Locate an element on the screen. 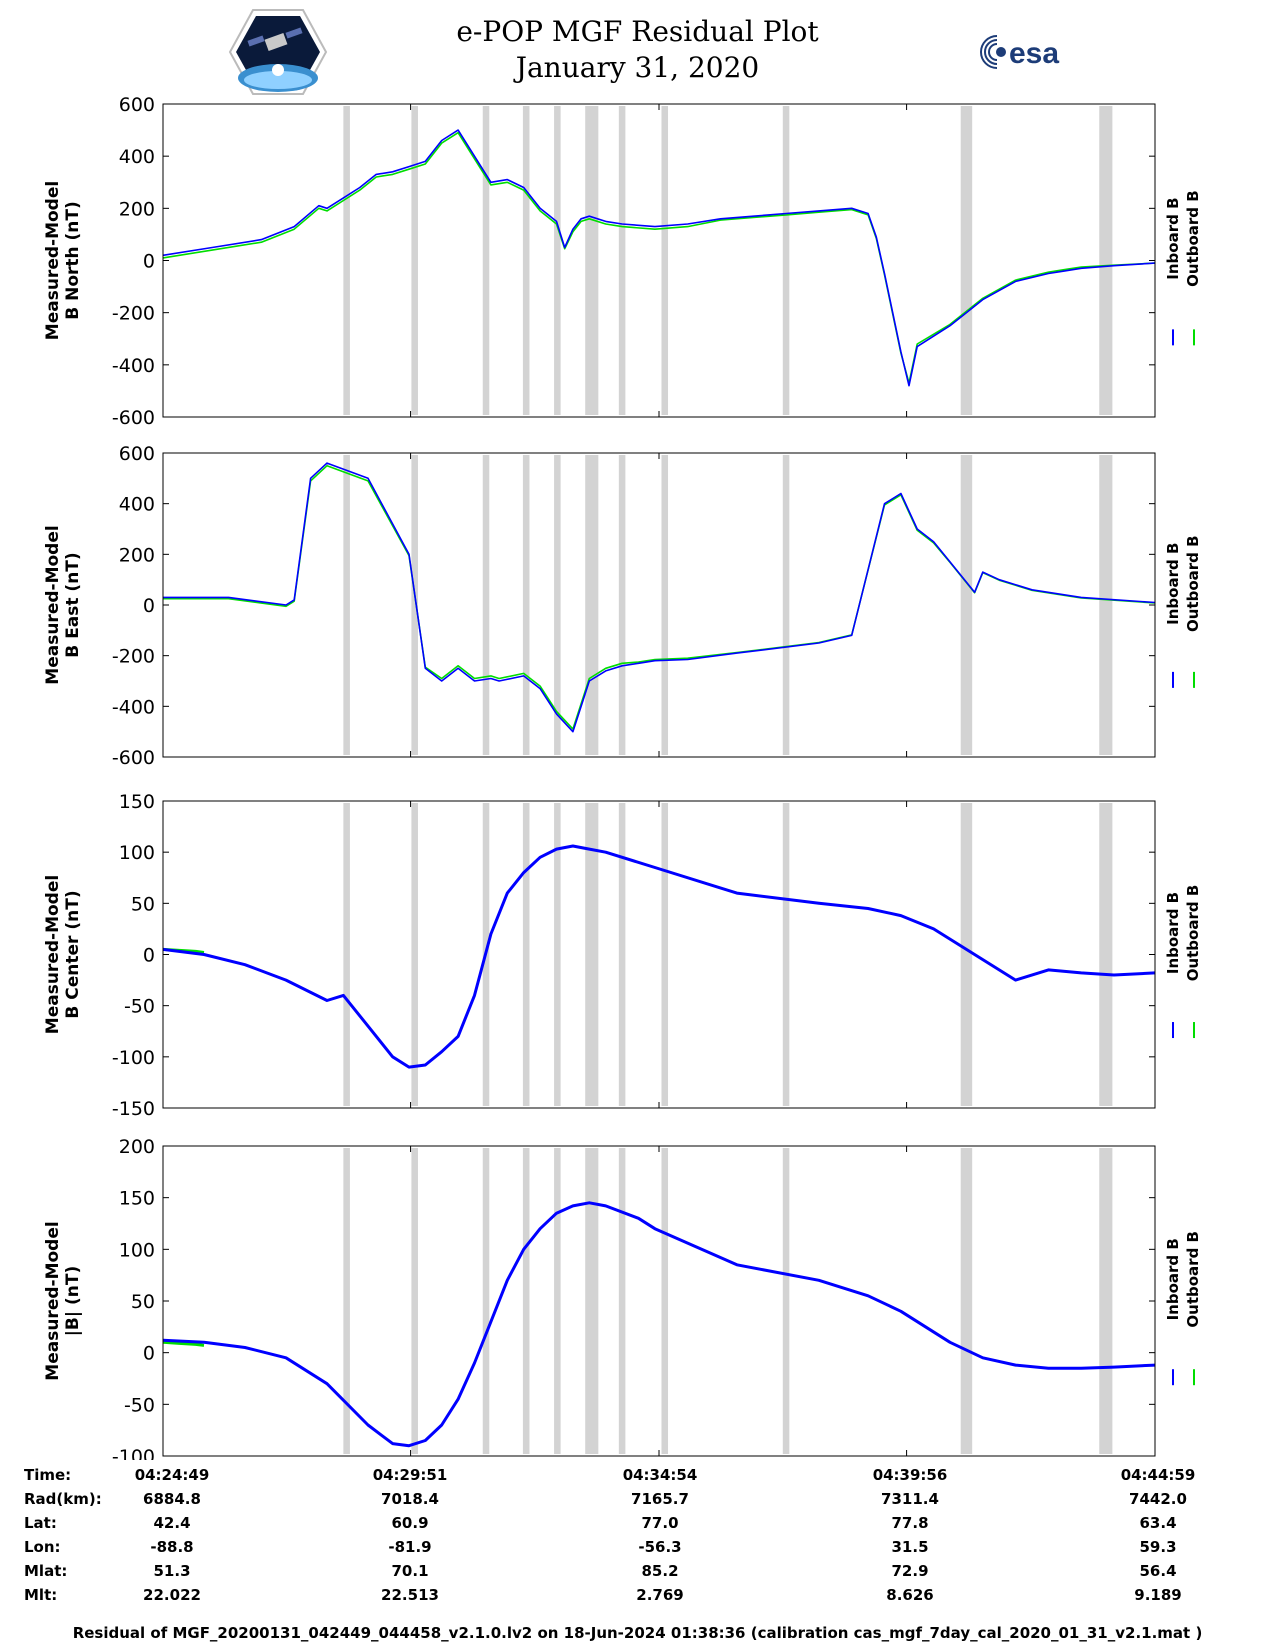 The width and height of the screenshot is (1275, 1650). table-cell: 51.3 is located at coordinates (172, 1571).